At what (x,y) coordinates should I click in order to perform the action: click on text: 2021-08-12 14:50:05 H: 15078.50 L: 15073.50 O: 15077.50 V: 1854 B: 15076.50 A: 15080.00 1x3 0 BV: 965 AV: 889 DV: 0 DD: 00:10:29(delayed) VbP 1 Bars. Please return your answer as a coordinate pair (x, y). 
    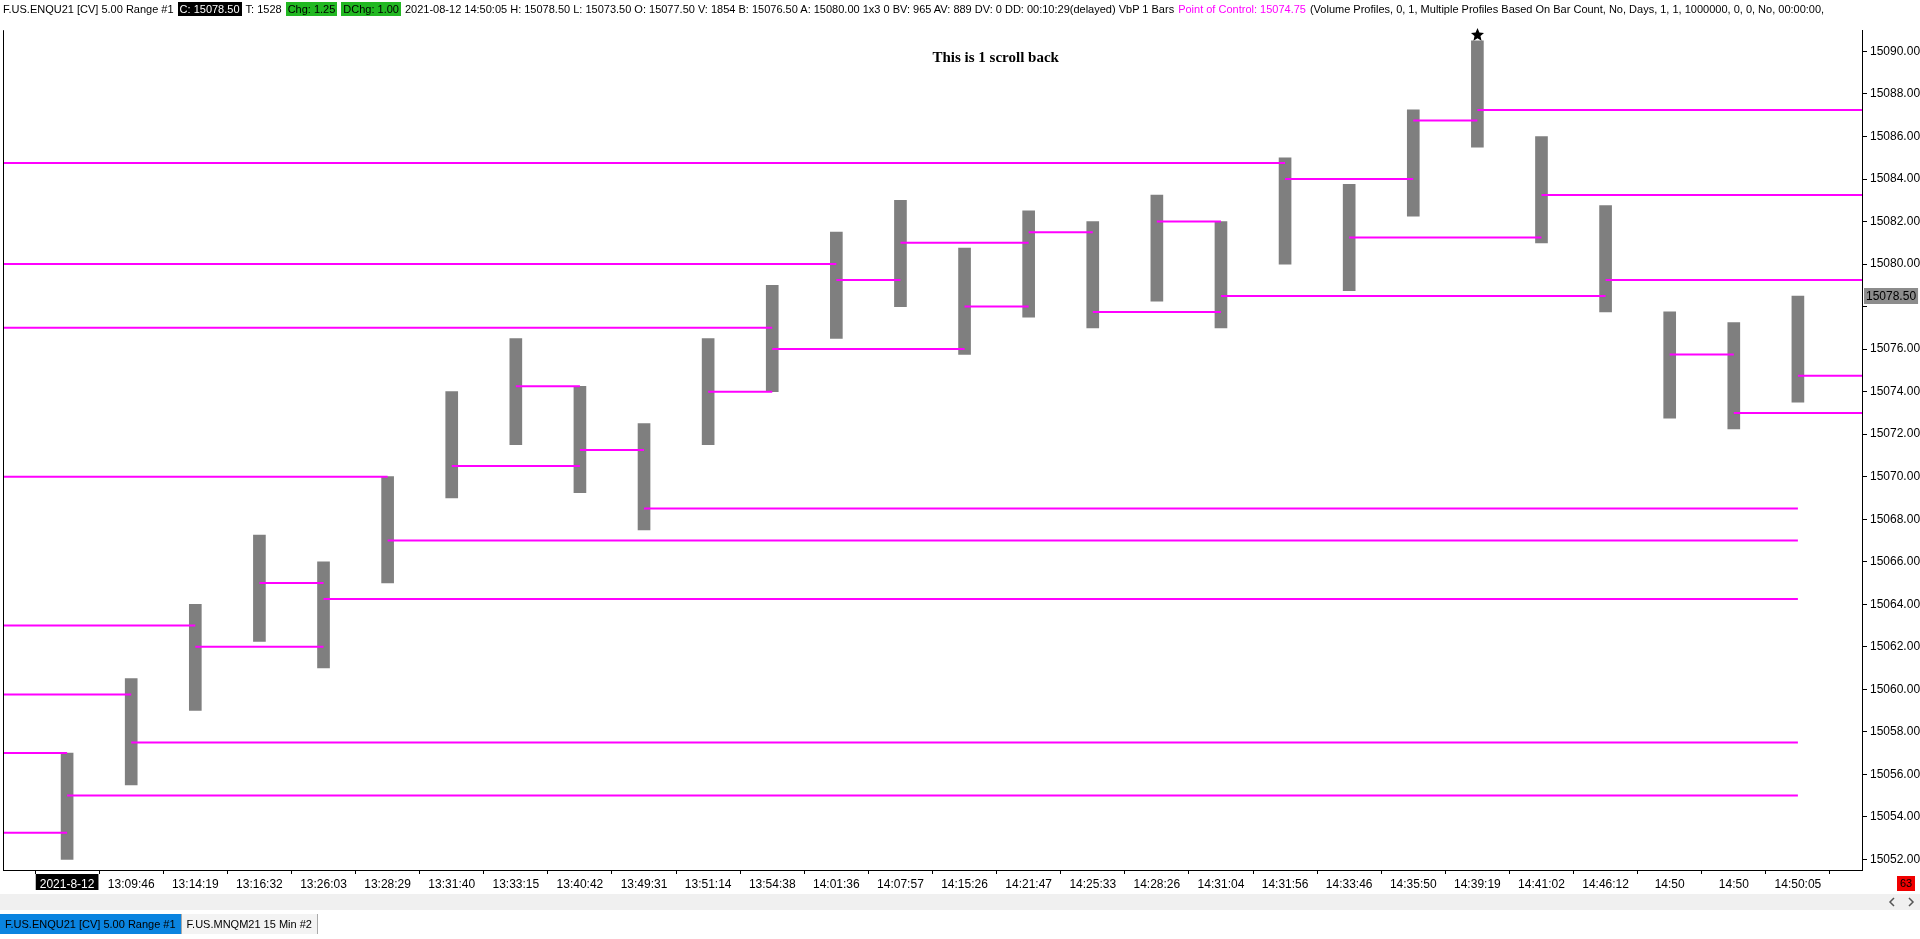
    Looking at the image, I should click on (789, 9).